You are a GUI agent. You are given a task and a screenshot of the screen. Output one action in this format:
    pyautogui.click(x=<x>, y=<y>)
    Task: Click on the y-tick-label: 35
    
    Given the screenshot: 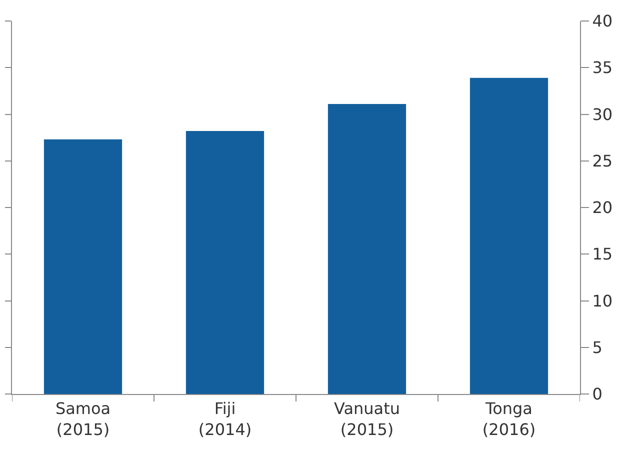 What is the action you would take?
    pyautogui.click(x=602, y=68)
    